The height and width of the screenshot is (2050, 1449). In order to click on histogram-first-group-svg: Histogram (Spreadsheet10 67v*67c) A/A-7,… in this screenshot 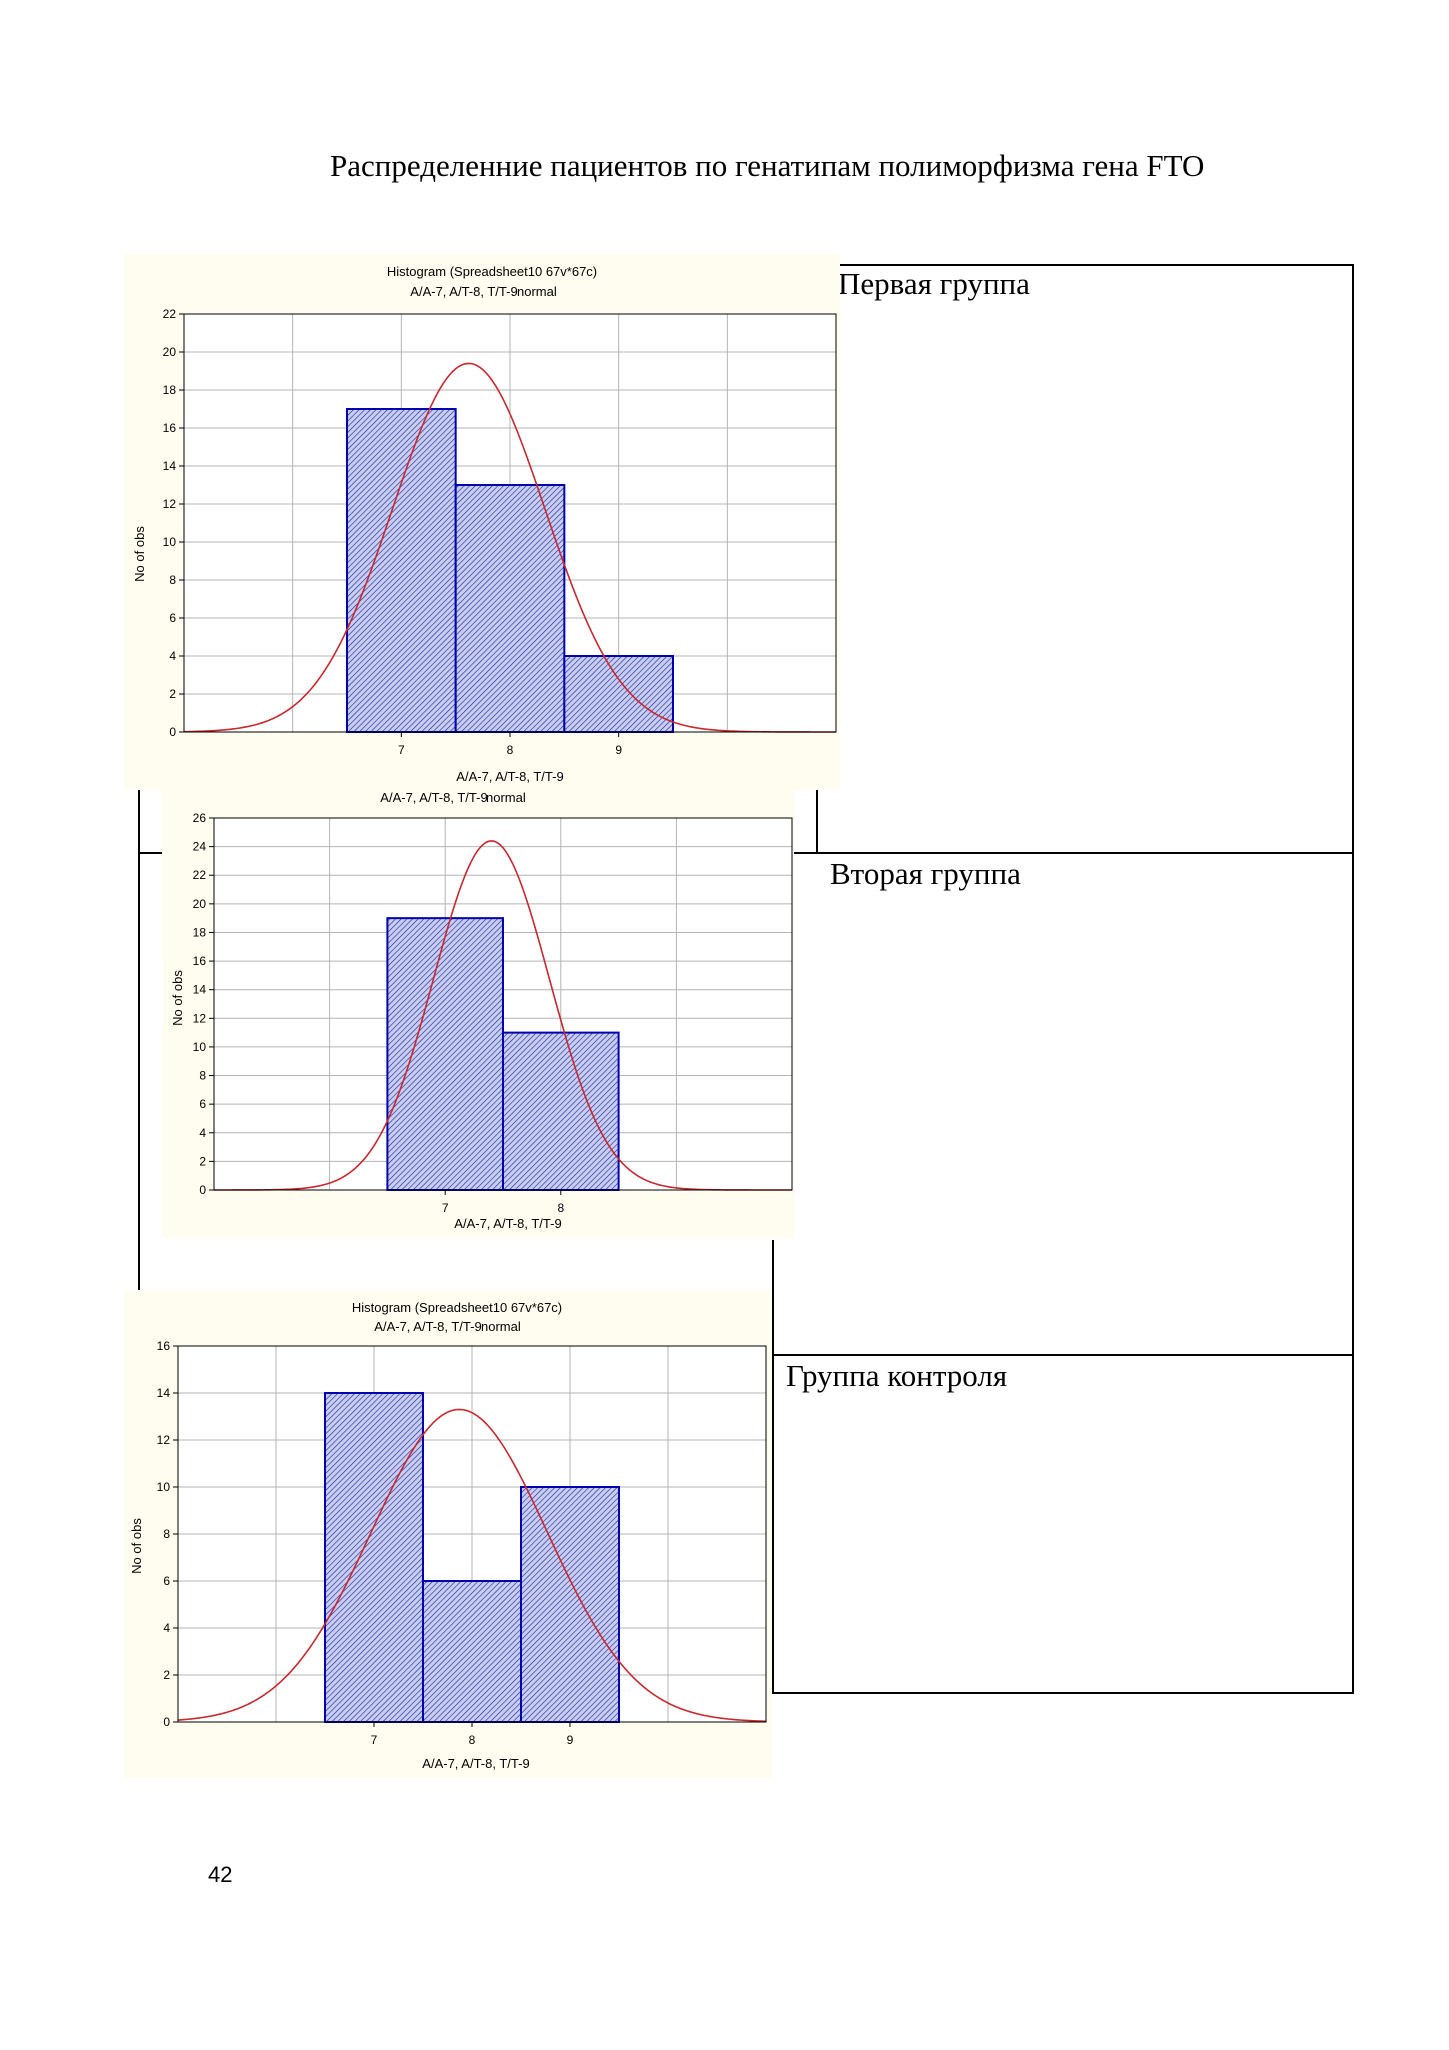, I will do `click(484, 524)`.